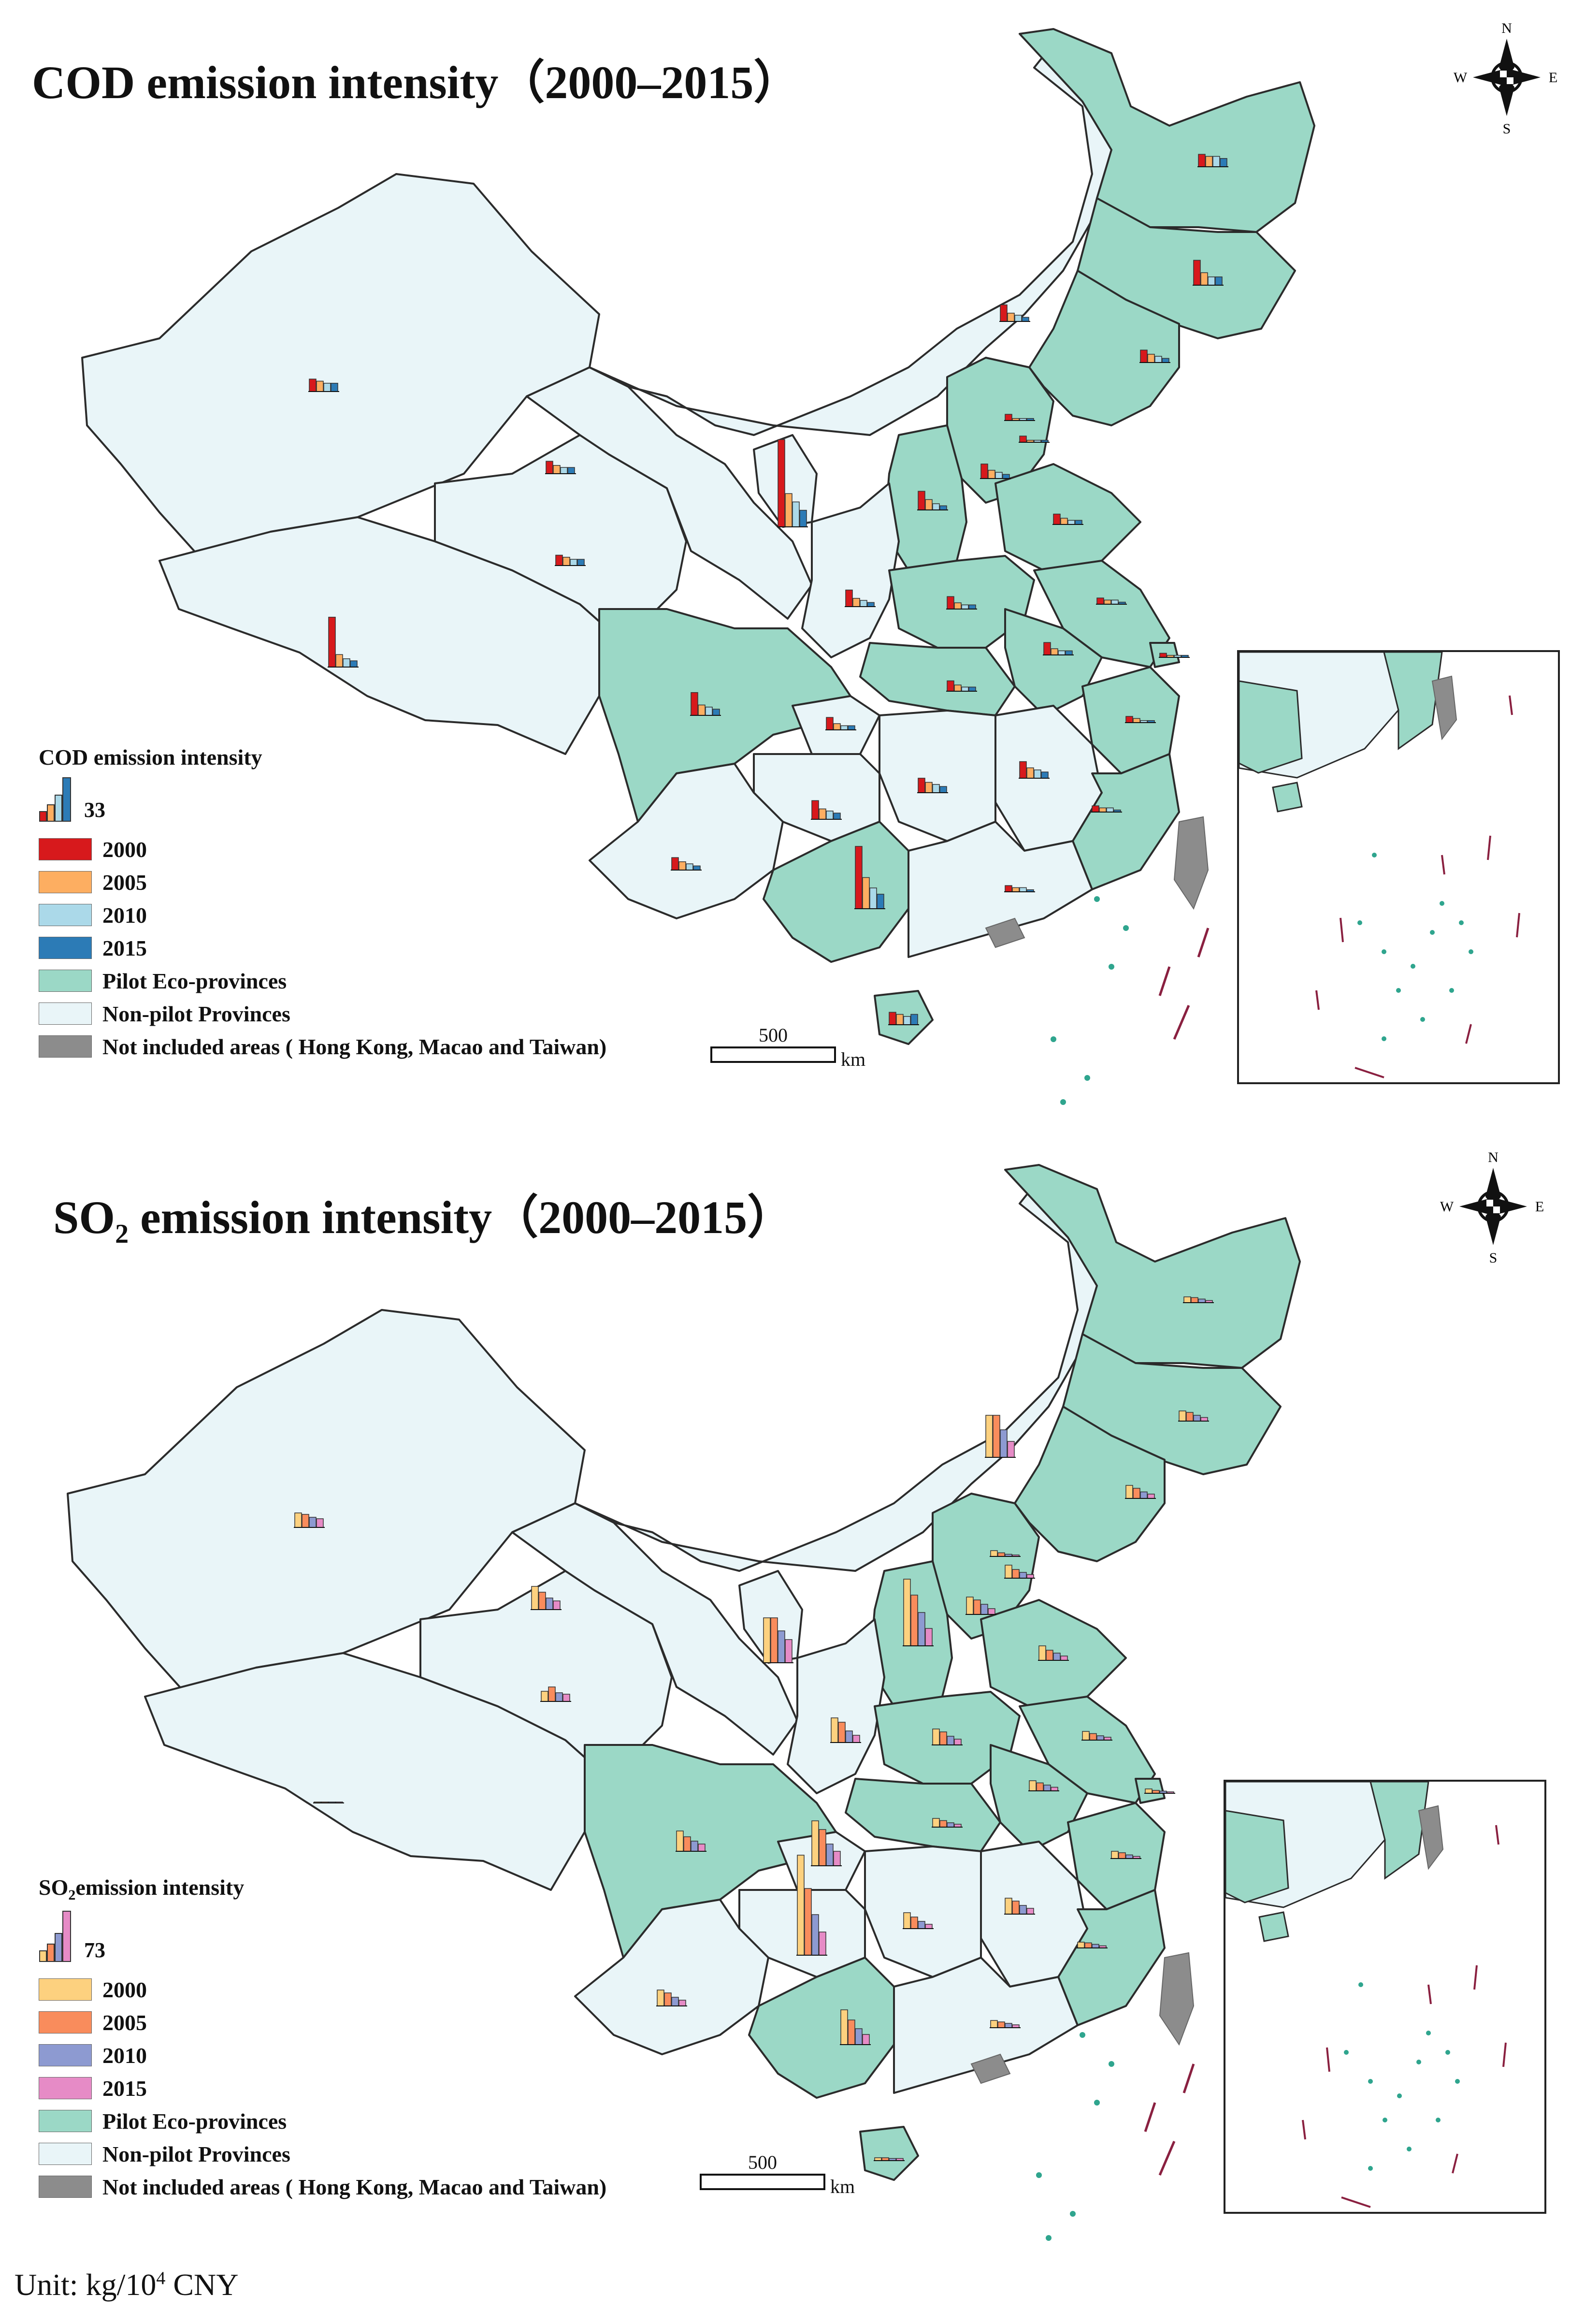 The image size is (1585, 2324). I want to click on bar-group-shanghai, so click(1159, 1791).